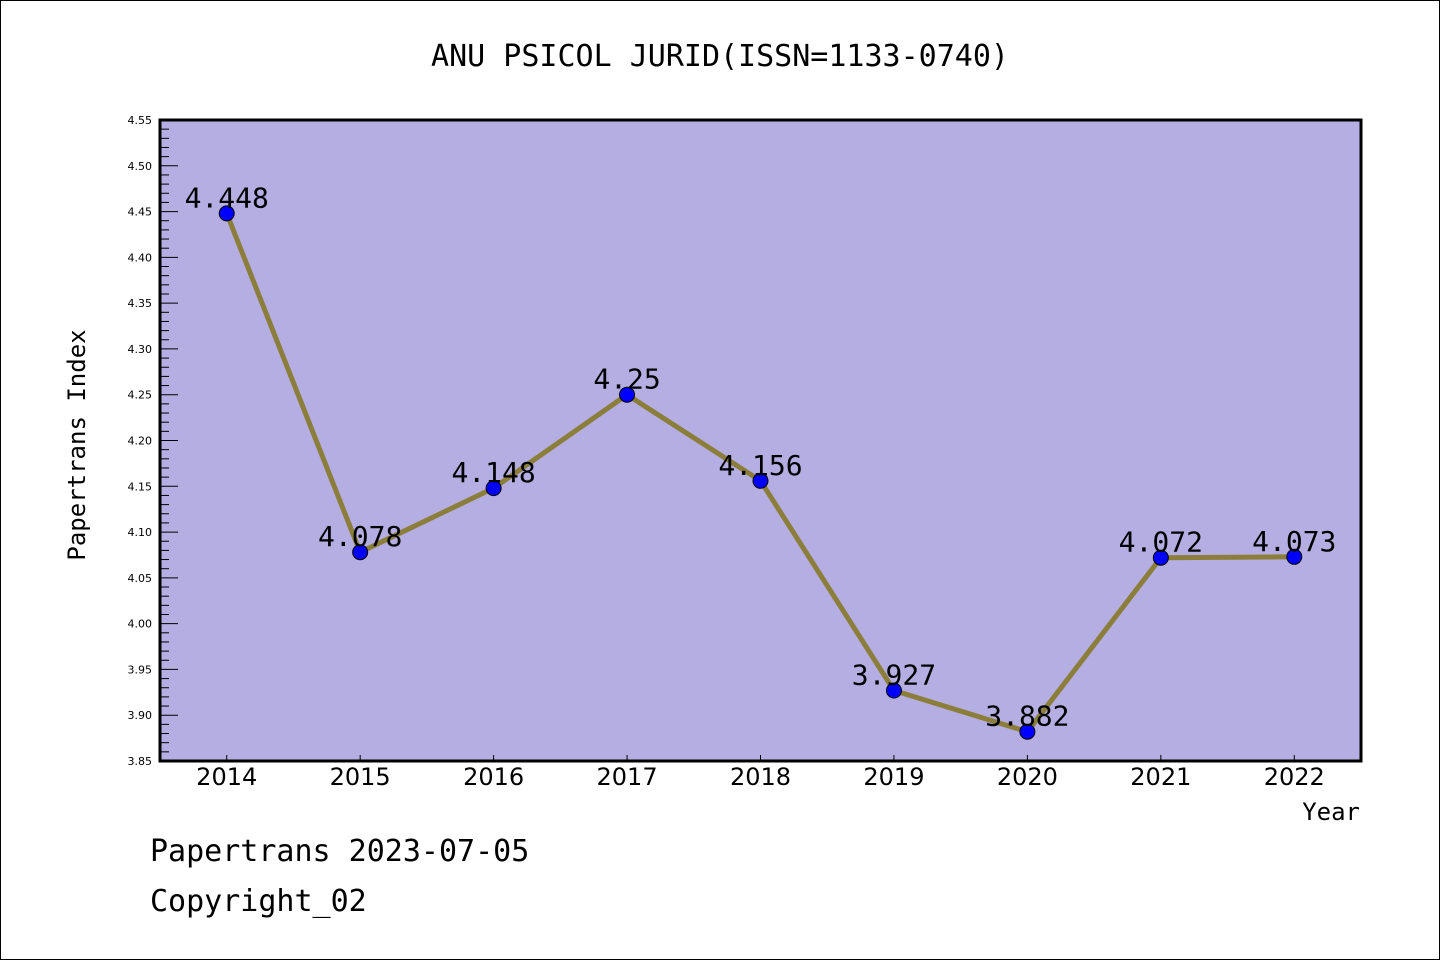 This screenshot has height=960, width=1440. I want to click on y-tick-label: 4.55, so click(140, 120).